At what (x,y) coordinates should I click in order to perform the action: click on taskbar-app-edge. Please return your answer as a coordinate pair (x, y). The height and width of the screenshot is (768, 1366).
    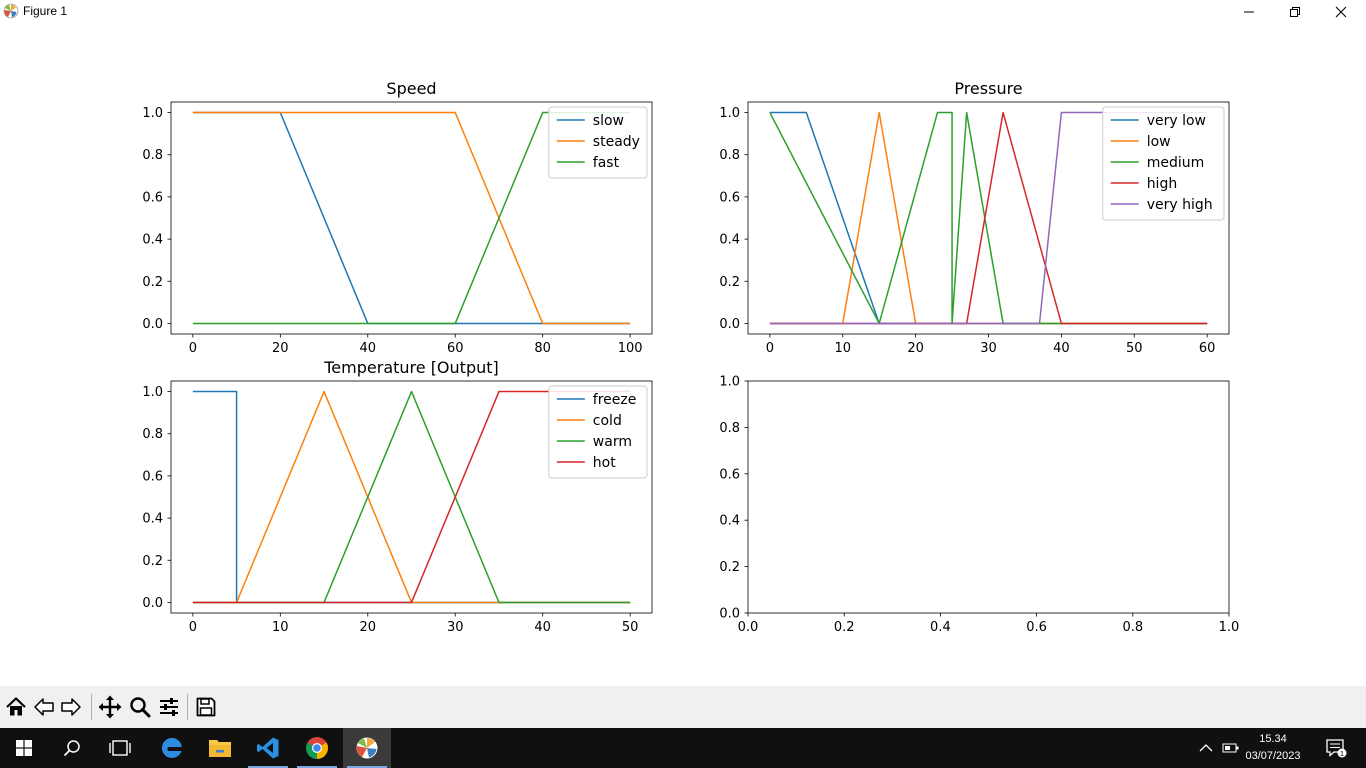
    Looking at the image, I should click on (172, 748).